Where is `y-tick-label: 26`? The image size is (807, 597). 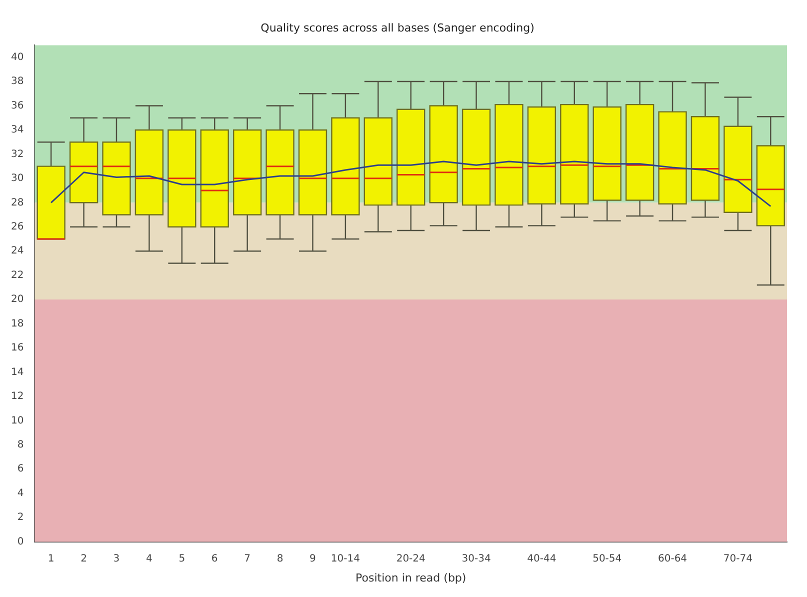 y-tick-label: 26 is located at coordinates (17, 226).